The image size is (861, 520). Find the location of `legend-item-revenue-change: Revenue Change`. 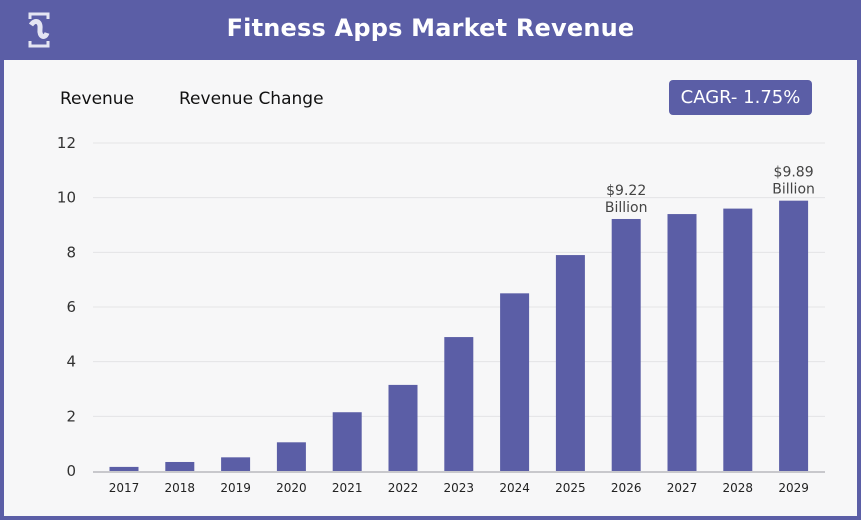

legend-item-revenue-change: Revenue Change is located at coordinates (251, 99).